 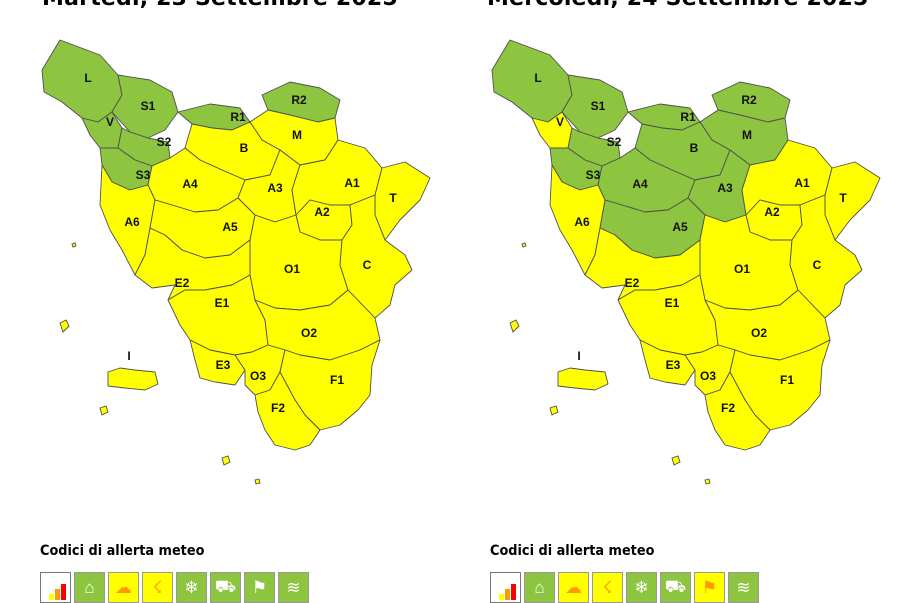 What do you see at coordinates (598, 106) in the screenshot?
I see `zone-label-s1: S1` at bounding box center [598, 106].